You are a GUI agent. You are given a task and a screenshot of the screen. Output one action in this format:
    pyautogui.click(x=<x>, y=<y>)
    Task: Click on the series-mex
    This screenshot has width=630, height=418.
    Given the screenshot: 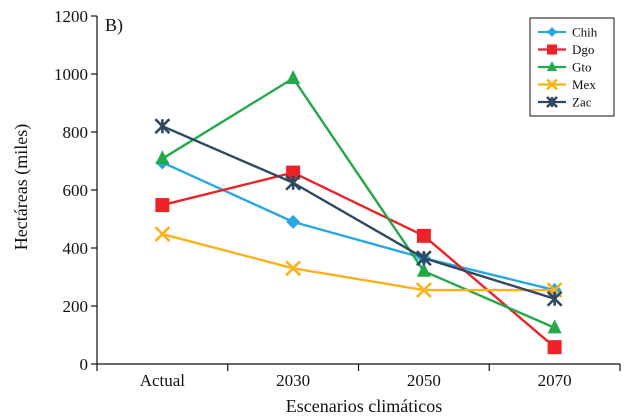 What is the action you would take?
    pyautogui.click(x=358, y=262)
    